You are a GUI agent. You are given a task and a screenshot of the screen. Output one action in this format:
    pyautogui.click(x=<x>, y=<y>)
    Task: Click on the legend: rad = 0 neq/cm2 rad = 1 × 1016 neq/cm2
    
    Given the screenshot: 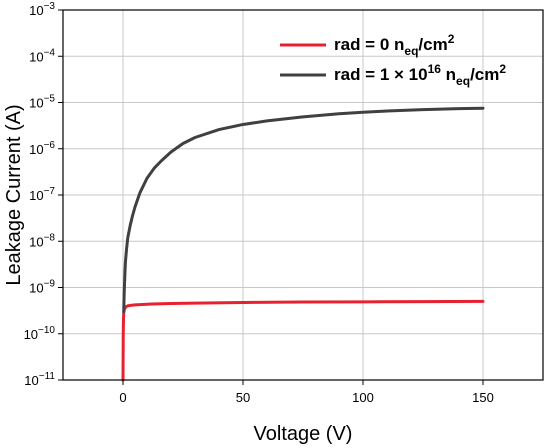 What is the action you would take?
    pyautogui.click(x=393, y=60)
    